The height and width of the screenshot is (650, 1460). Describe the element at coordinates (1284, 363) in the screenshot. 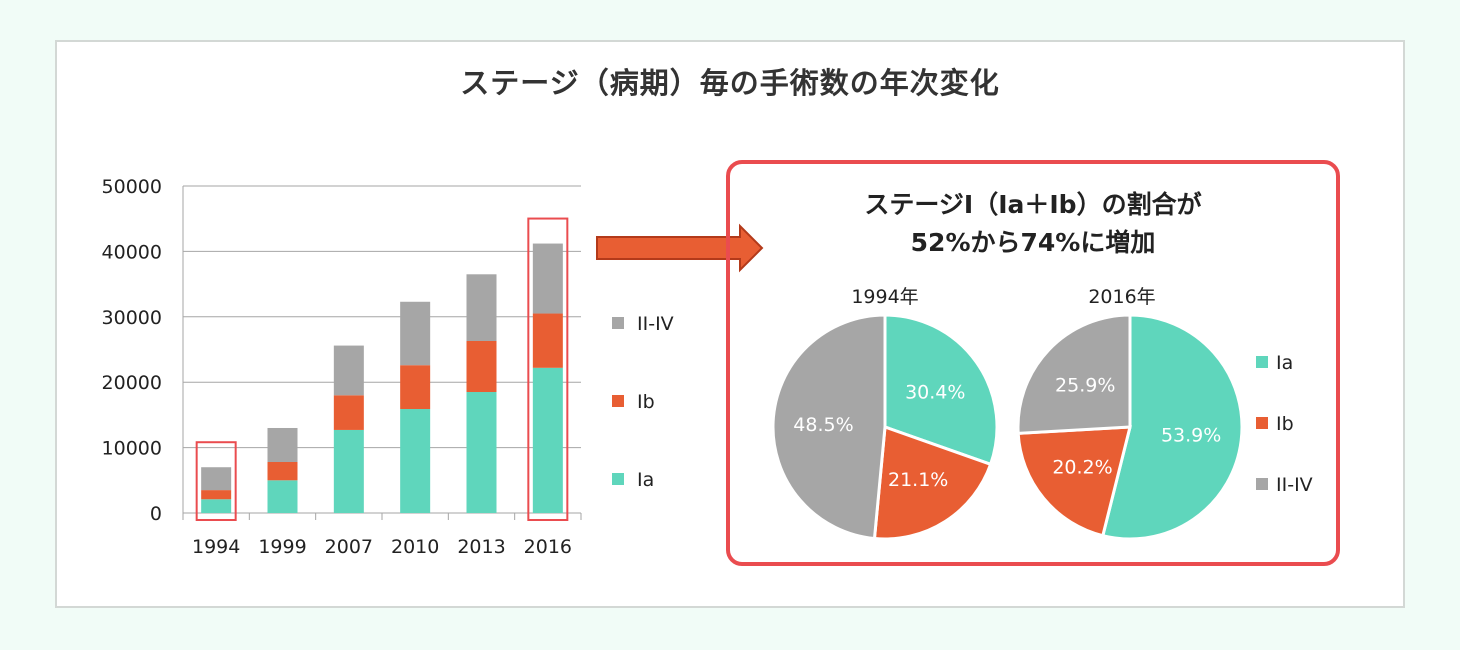

I see `pie-legend-label: Ia` at that location.